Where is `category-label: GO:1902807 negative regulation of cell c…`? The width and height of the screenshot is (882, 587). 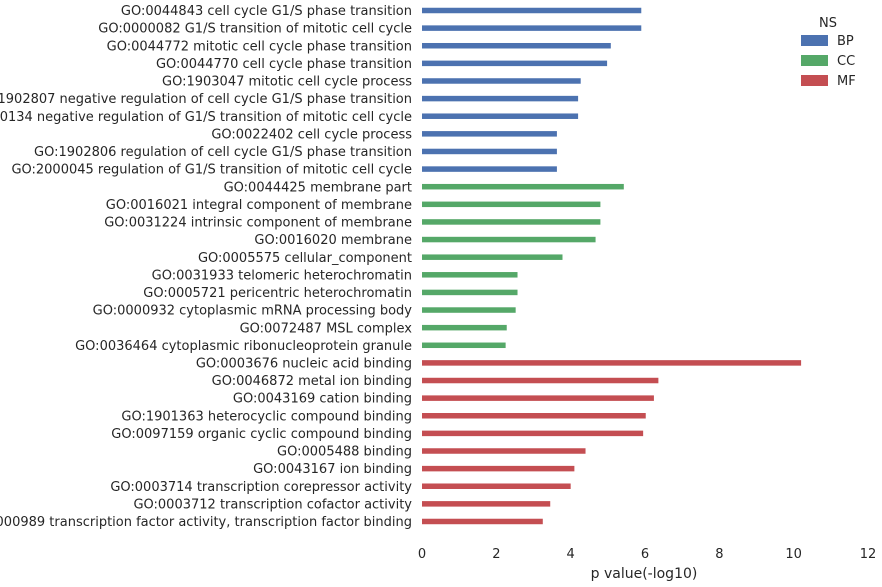
category-label: GO:1902807 negative regulation of cell c… is located at coordinates (206, 99).